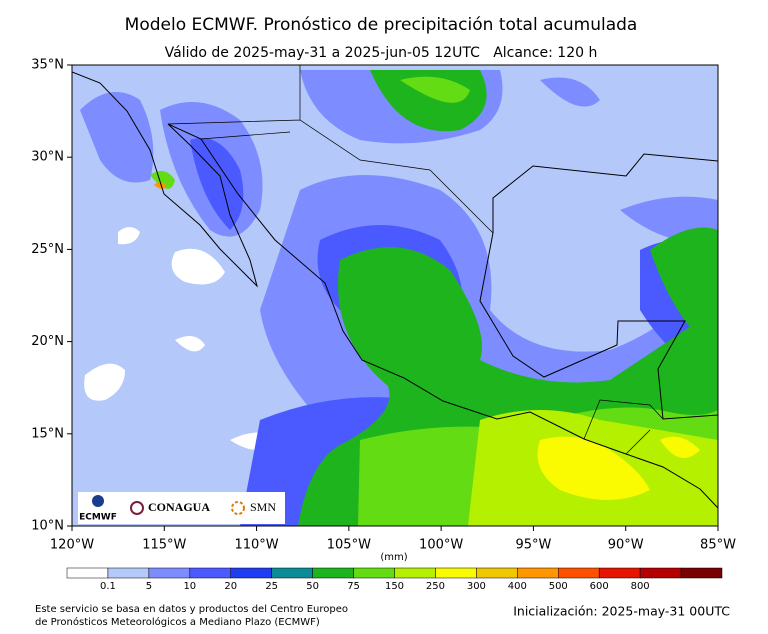  Describe the element at coordinates (164, 545) in the screenshot. I see `lon-tick-label: 115°W` at that location.